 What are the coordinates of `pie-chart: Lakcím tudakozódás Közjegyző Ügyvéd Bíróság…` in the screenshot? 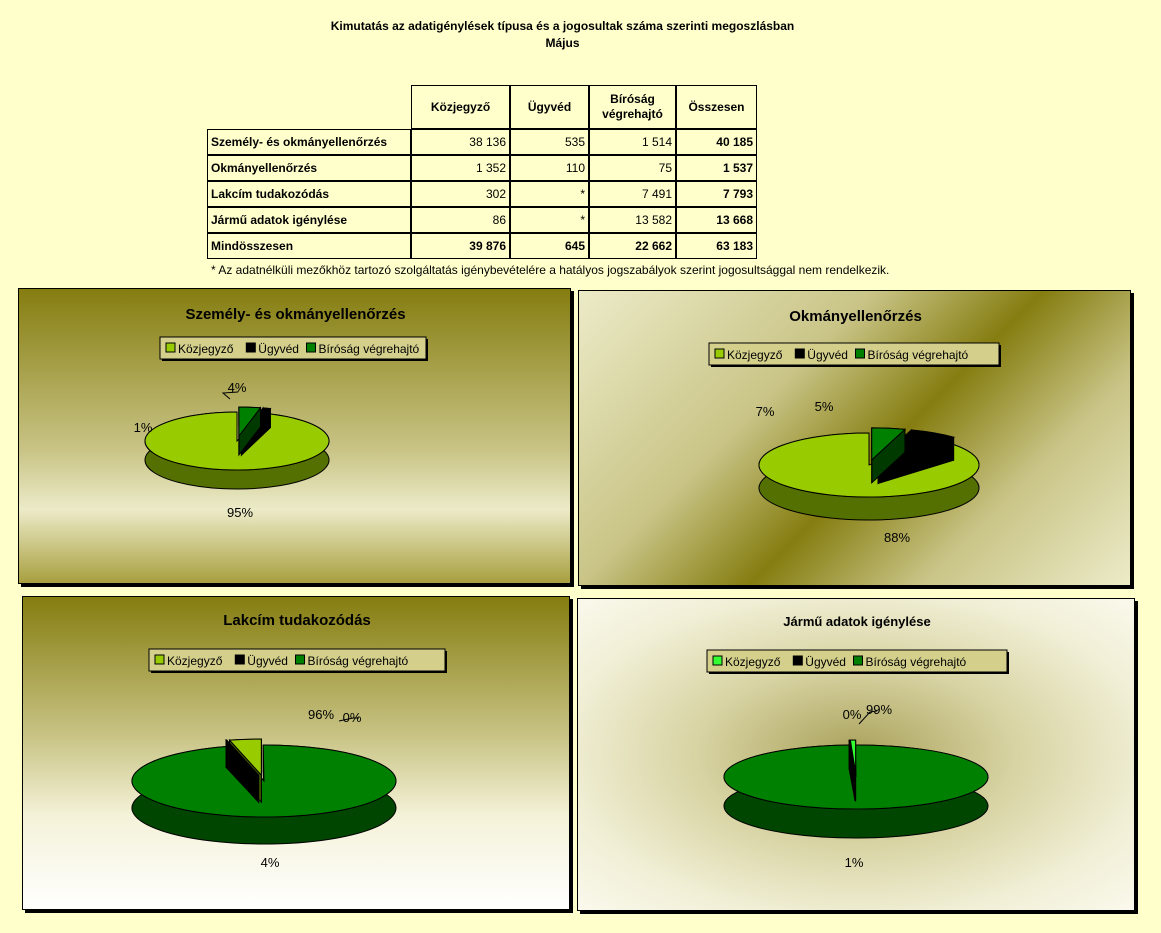 It's located at (289, 741).